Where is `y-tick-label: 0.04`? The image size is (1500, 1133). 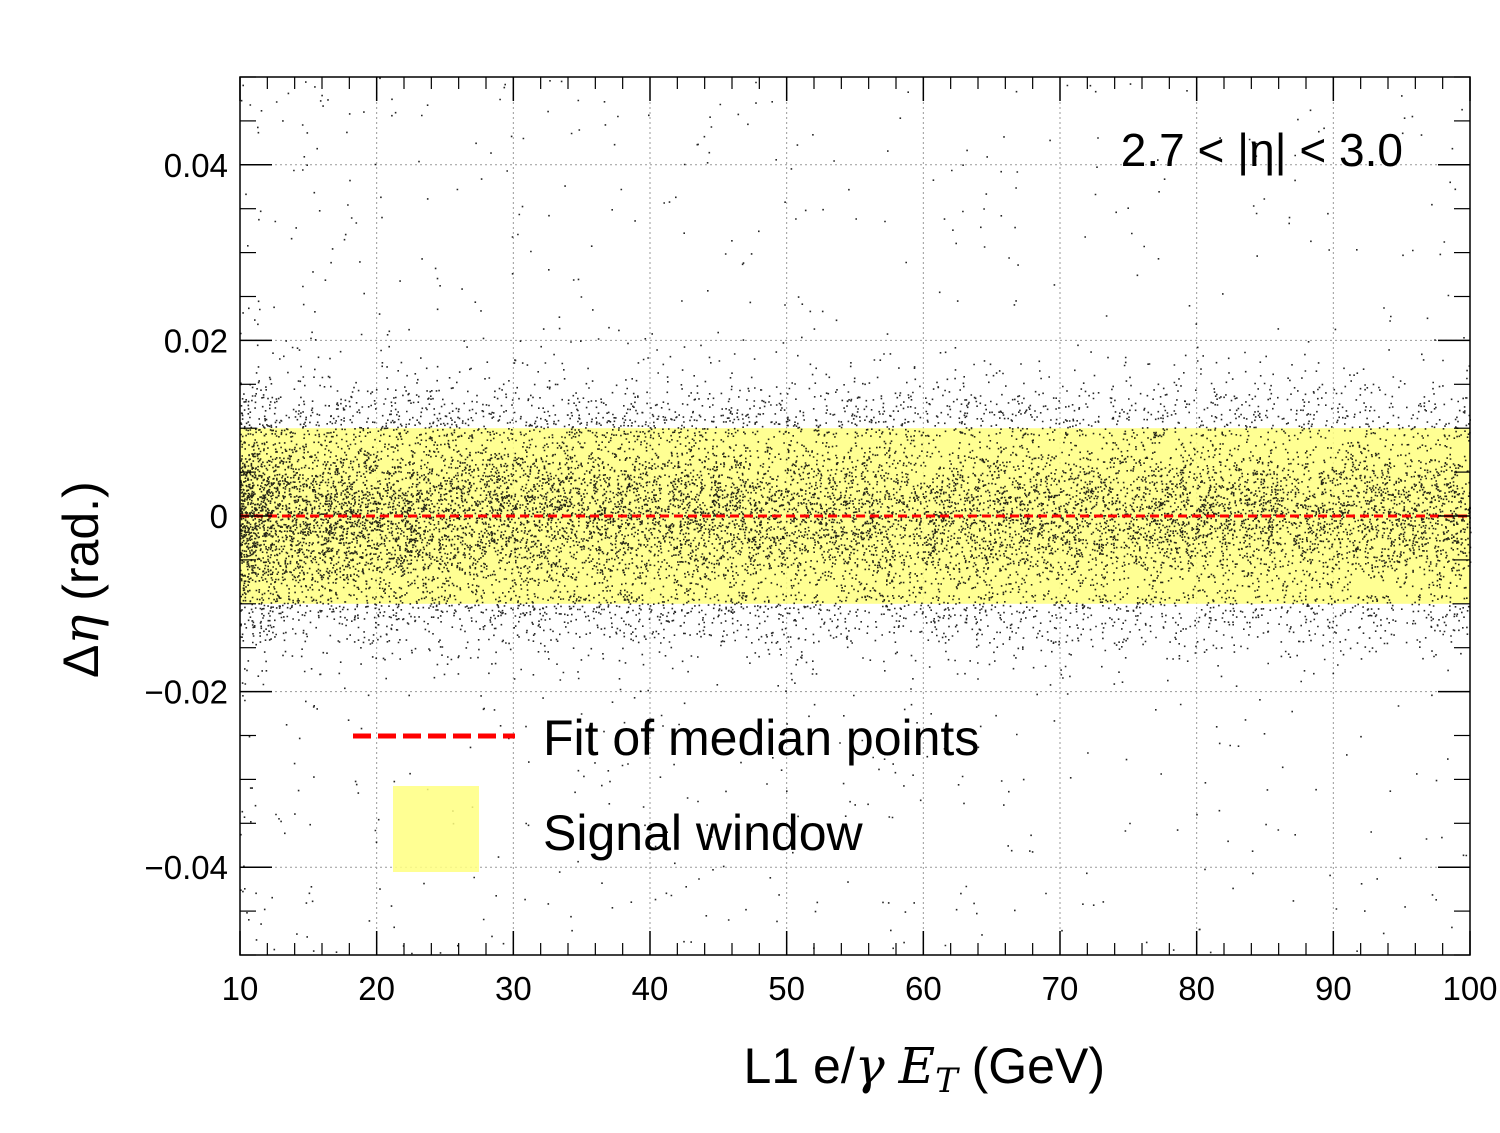 y-tick-label: 0.04 is located at coordinates (196, 165).